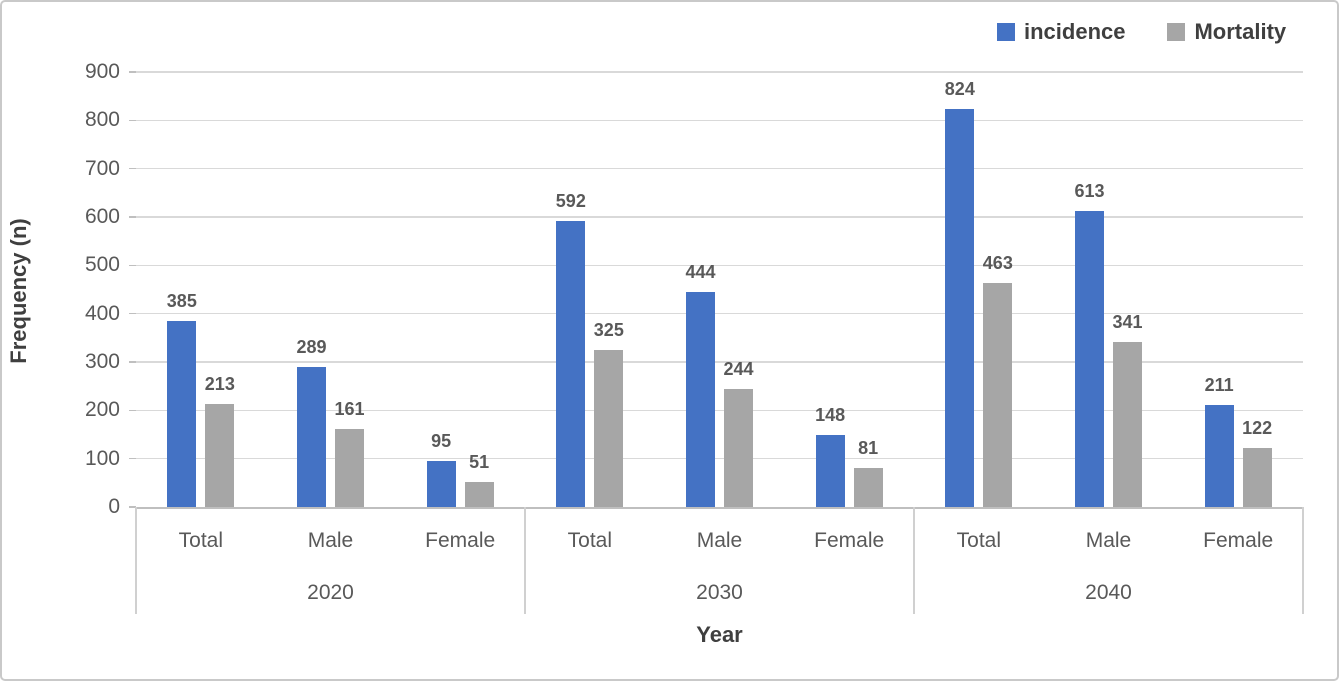  I want to click on bar-value-label: 824, so click(959, 88).